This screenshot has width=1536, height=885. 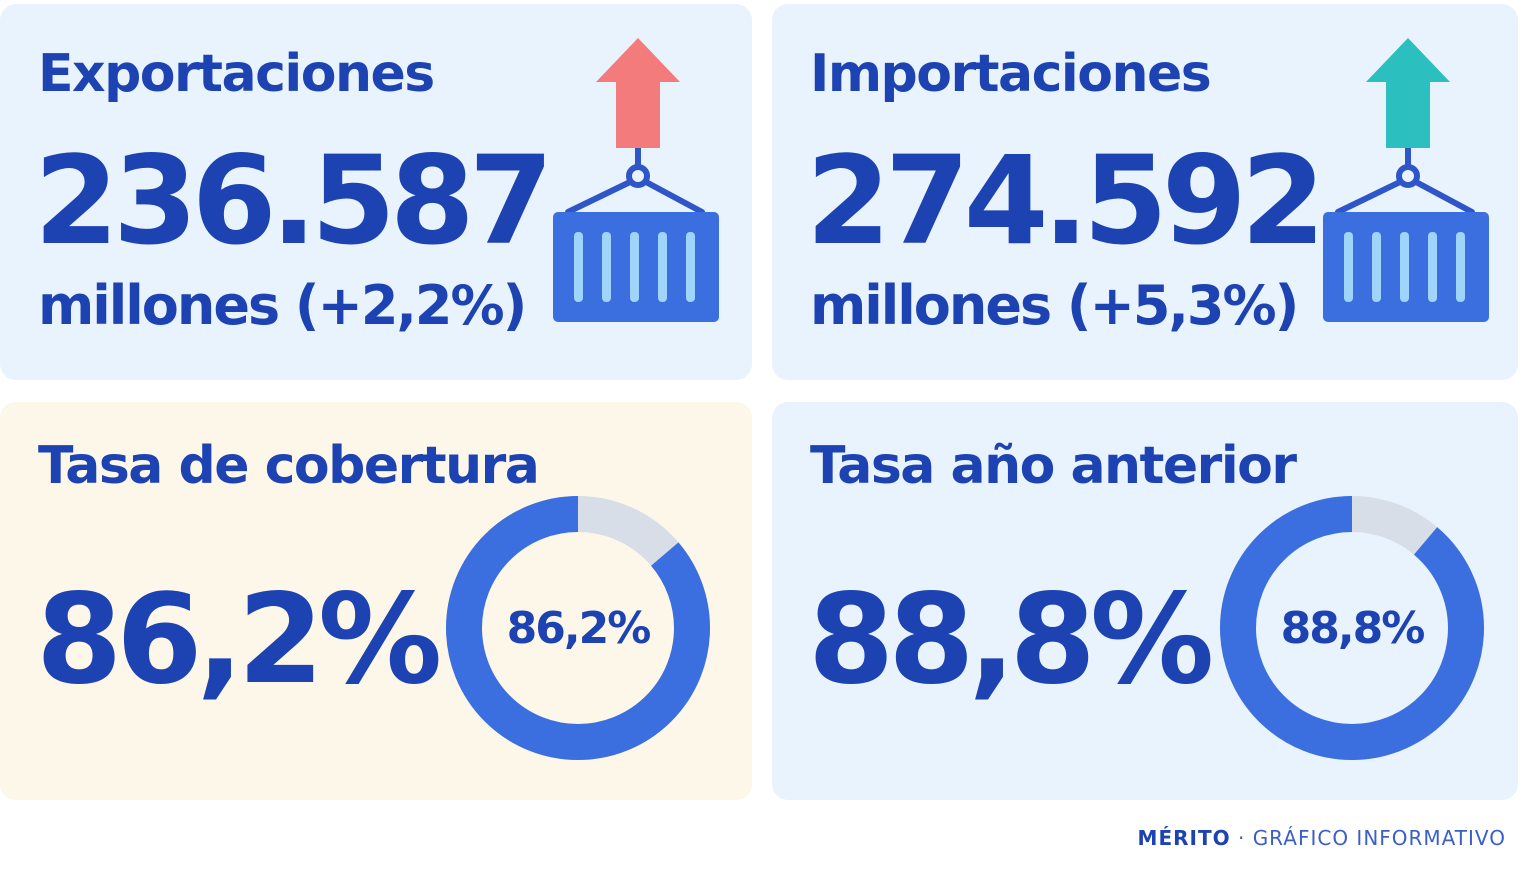 What do you see at coordinates (239, 640) in the screenshot?
I see `coverage-value: 86,2%` at bounding box center [239, 640].